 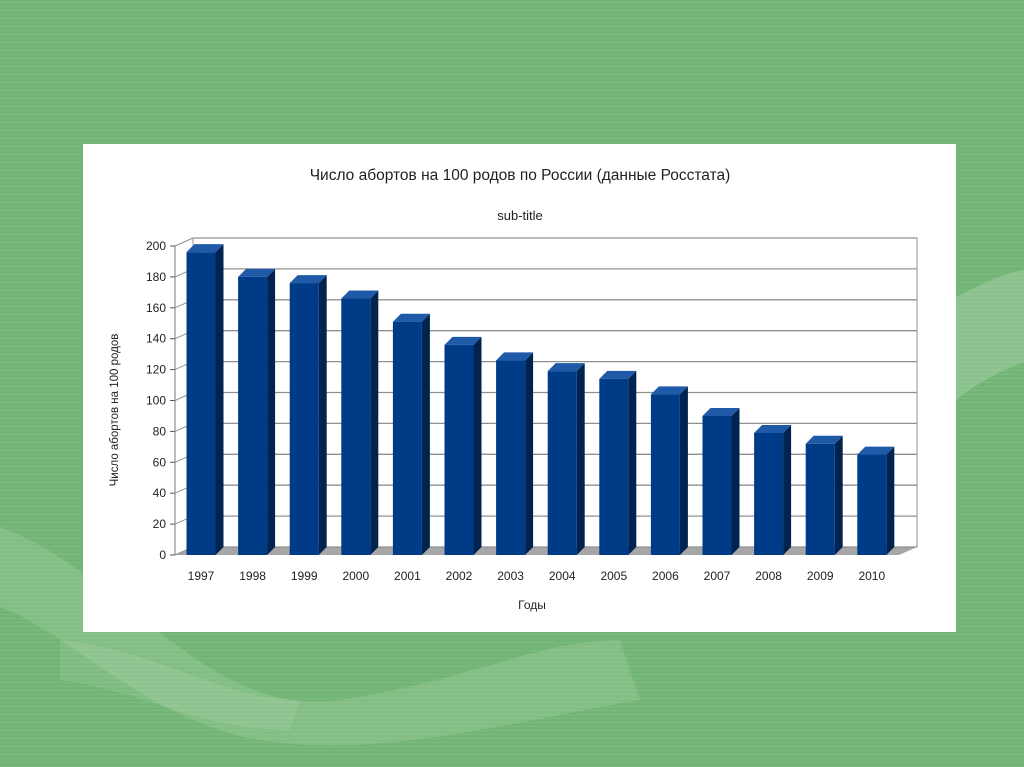 I want to click on x-tick-label: 2005, so click(x=613, y=576).